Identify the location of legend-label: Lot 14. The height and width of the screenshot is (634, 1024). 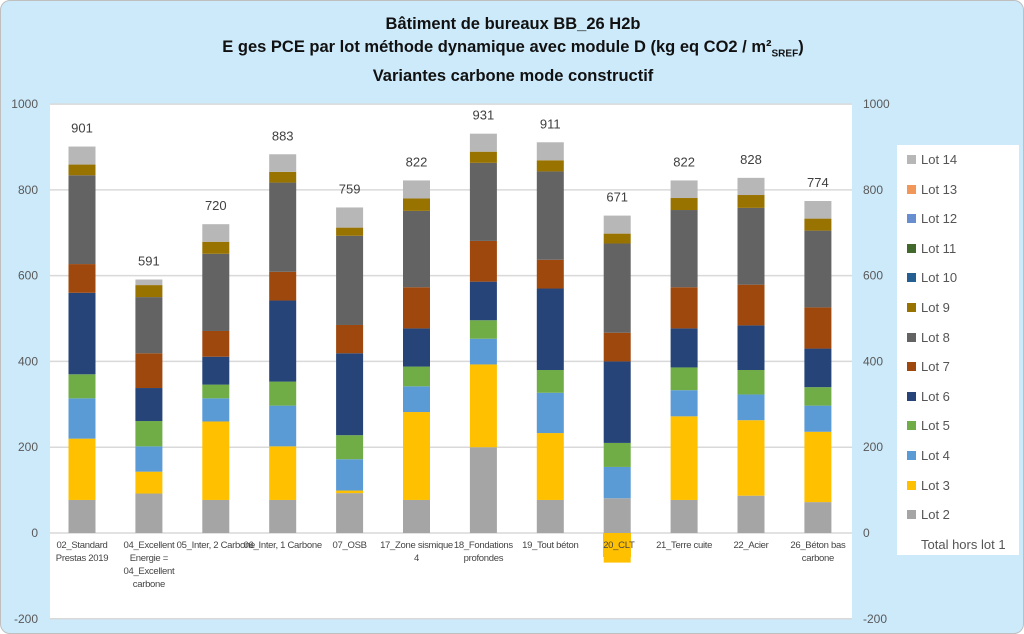
(939, 159).